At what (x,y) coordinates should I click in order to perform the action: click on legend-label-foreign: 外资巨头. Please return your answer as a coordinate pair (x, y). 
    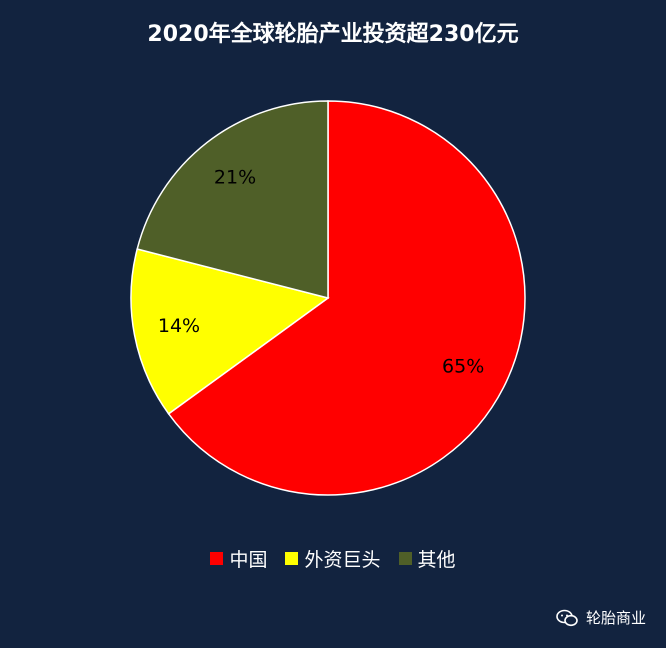
    Looking at the image, I should click on (342, 560).